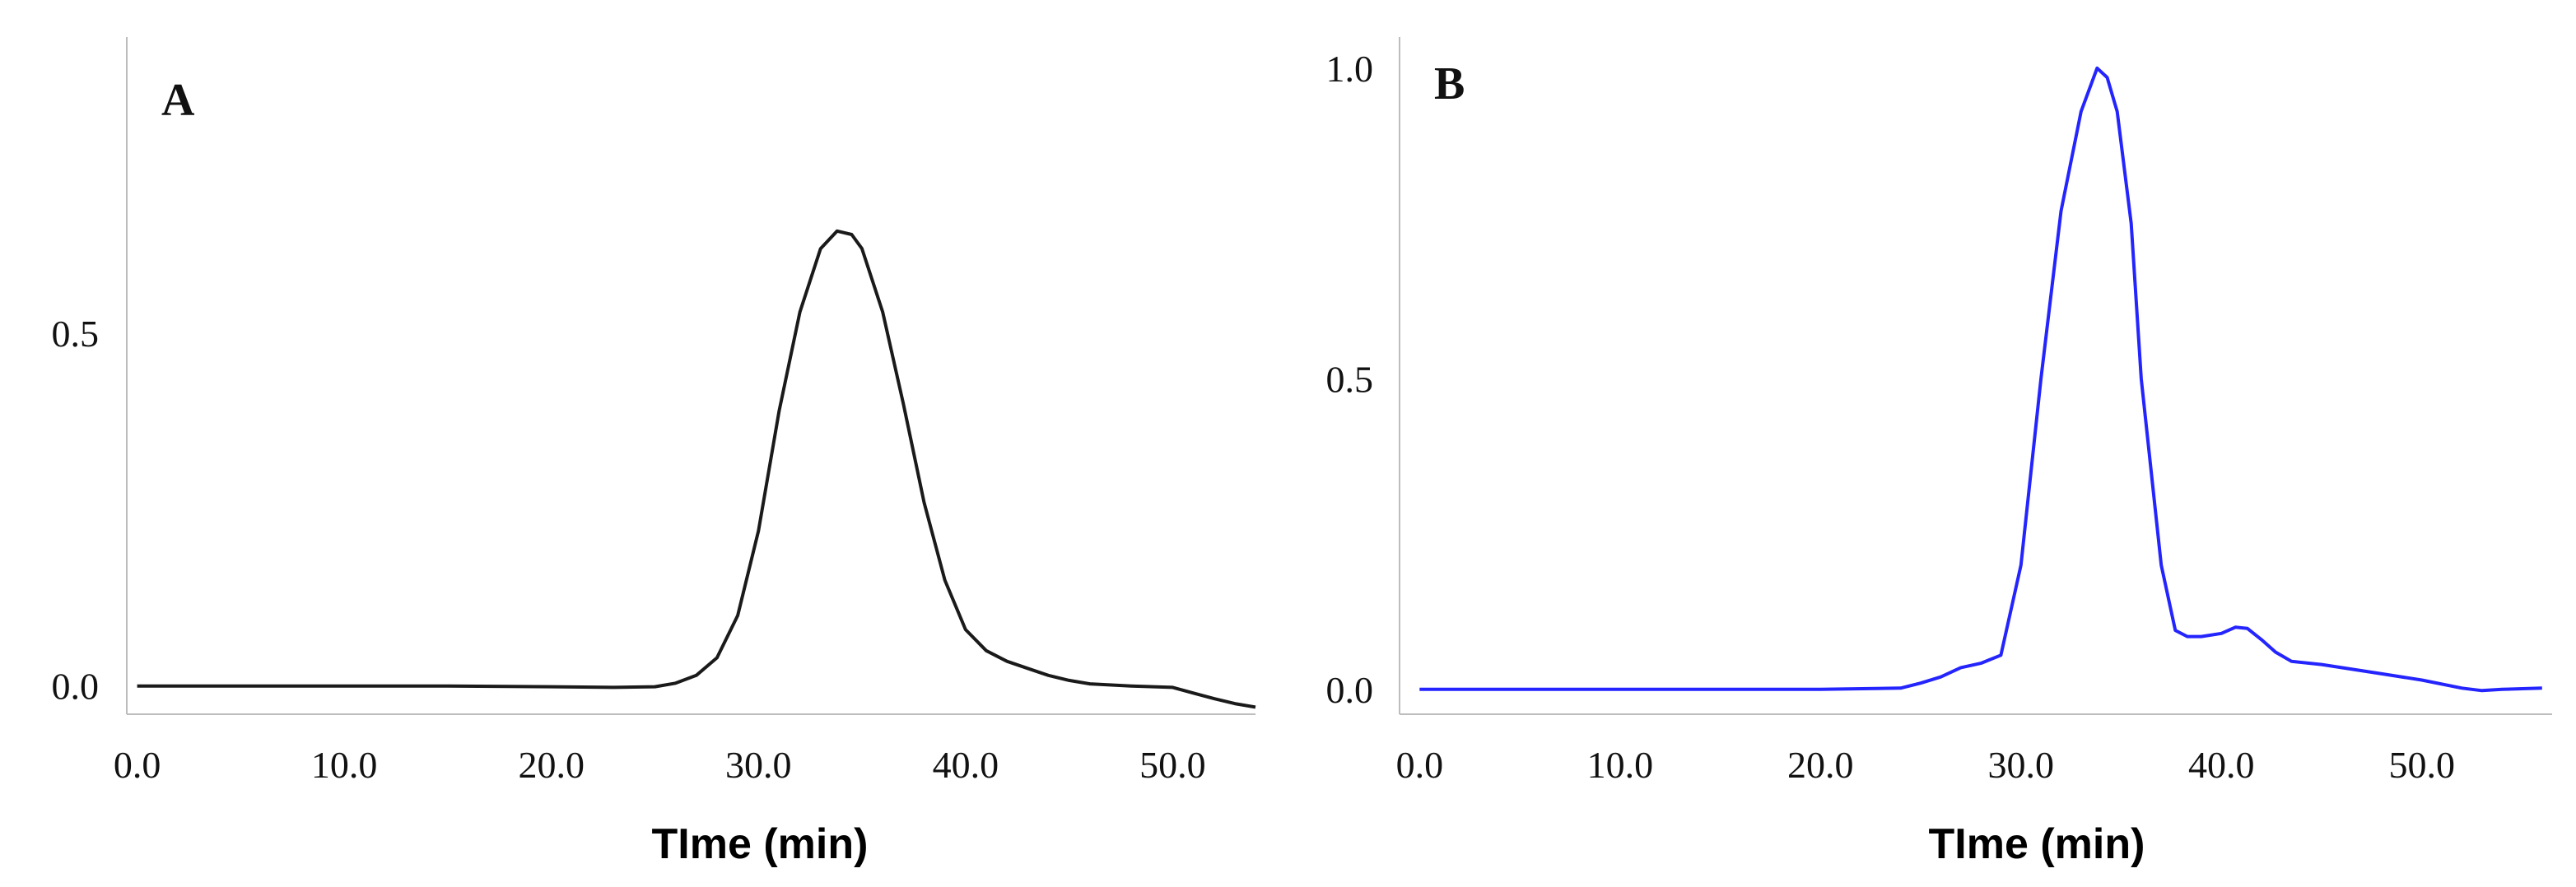  I want to click on panel-b-y-tick-label: 0.5, so click(1350, 379).